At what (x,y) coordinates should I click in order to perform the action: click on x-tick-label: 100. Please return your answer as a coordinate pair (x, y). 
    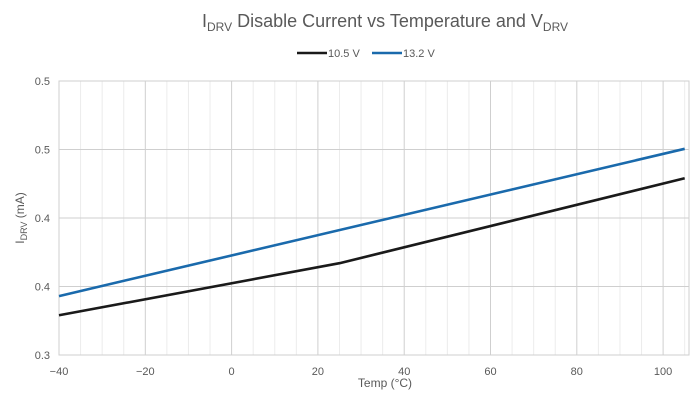
    Looking at the image, I should click on (663, 372).